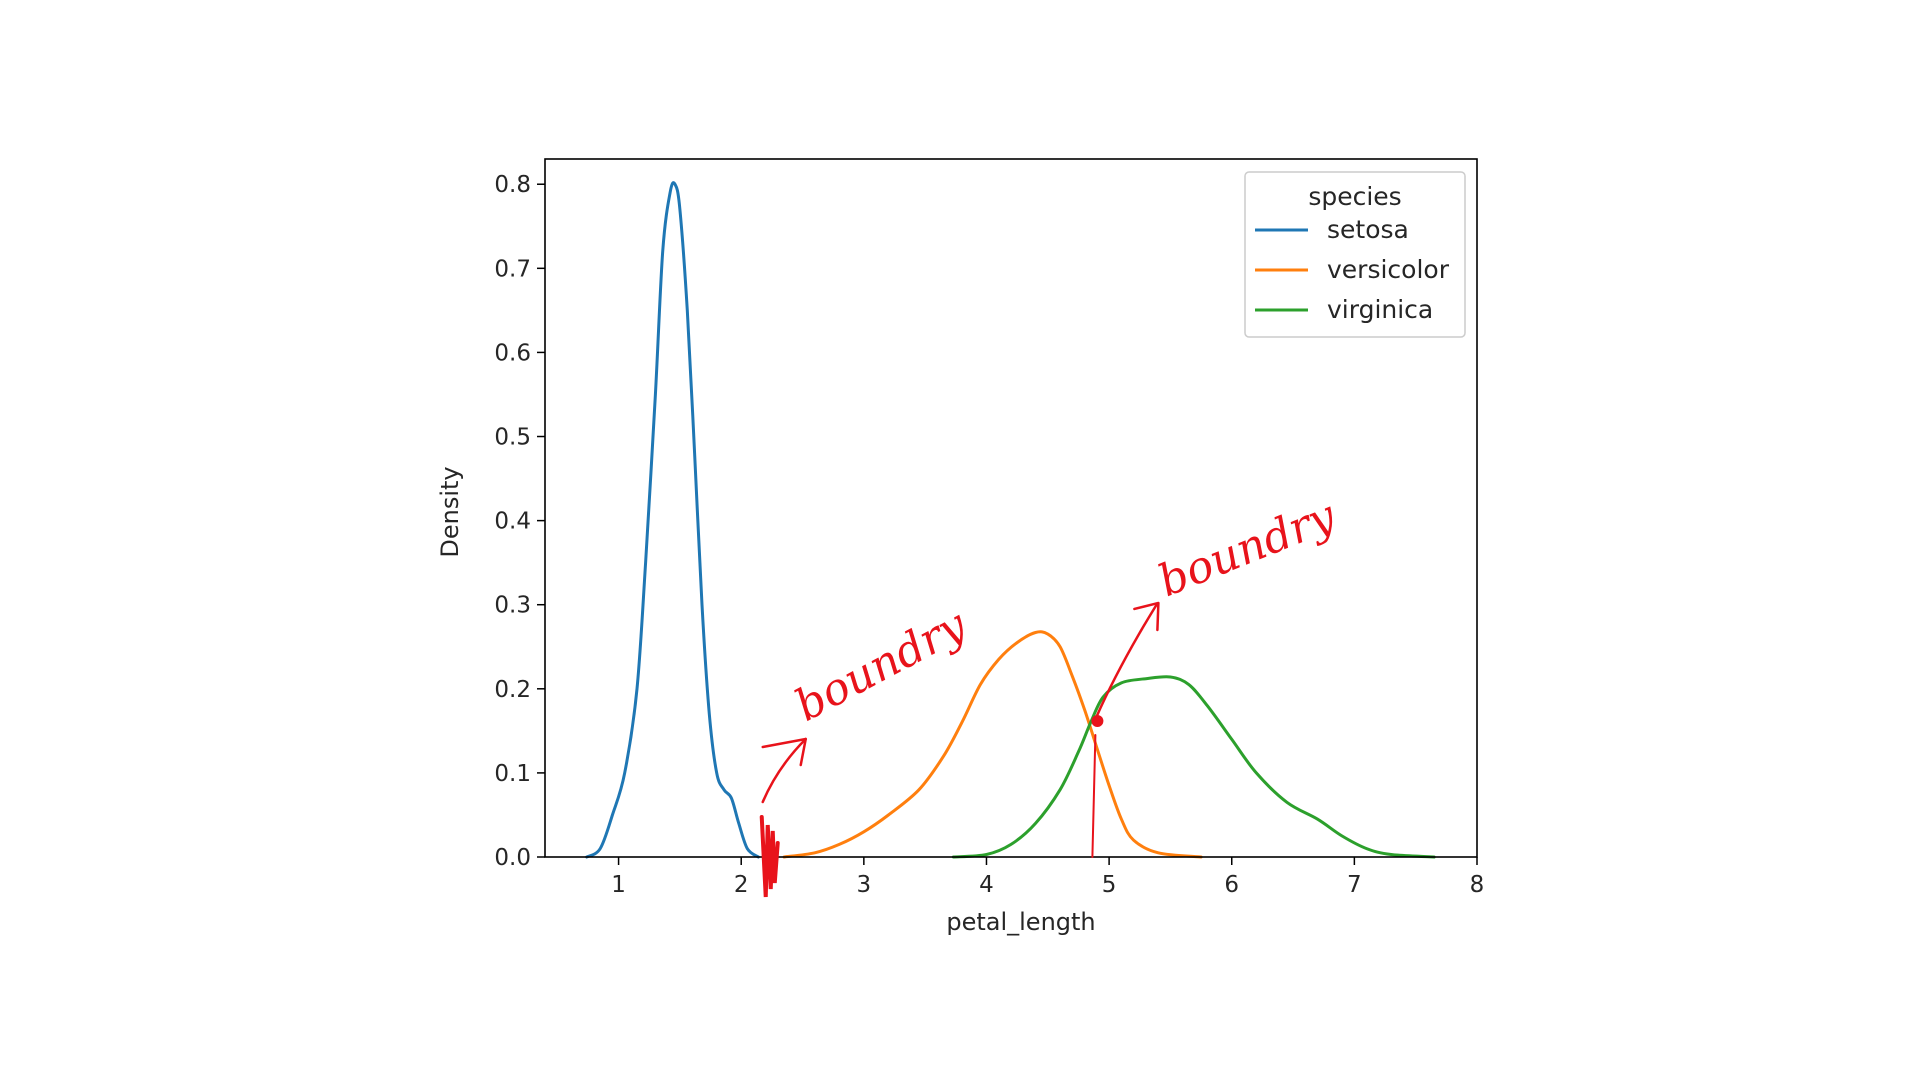  I want to click on legend: species setosa versicolor virginica, so click(1355, 254).